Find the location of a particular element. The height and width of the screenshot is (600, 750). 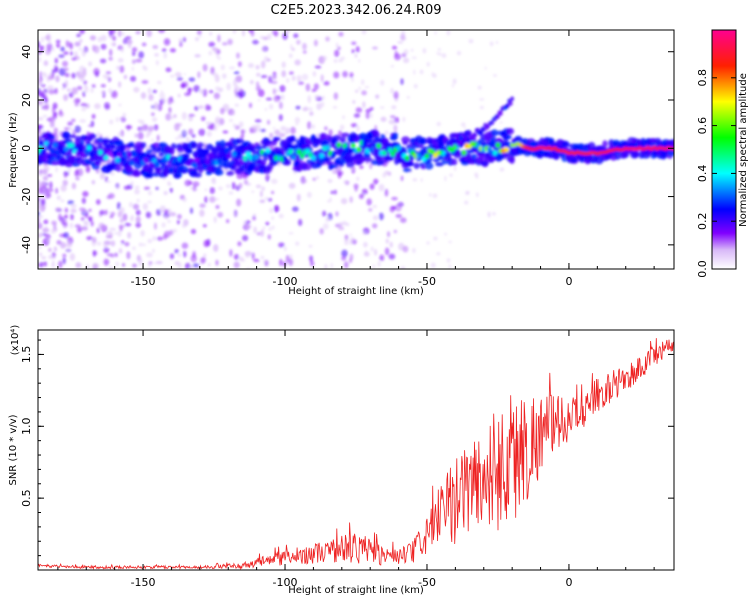

spectrogram-y-tick-label: 0 is located at coordinates (26, 148).